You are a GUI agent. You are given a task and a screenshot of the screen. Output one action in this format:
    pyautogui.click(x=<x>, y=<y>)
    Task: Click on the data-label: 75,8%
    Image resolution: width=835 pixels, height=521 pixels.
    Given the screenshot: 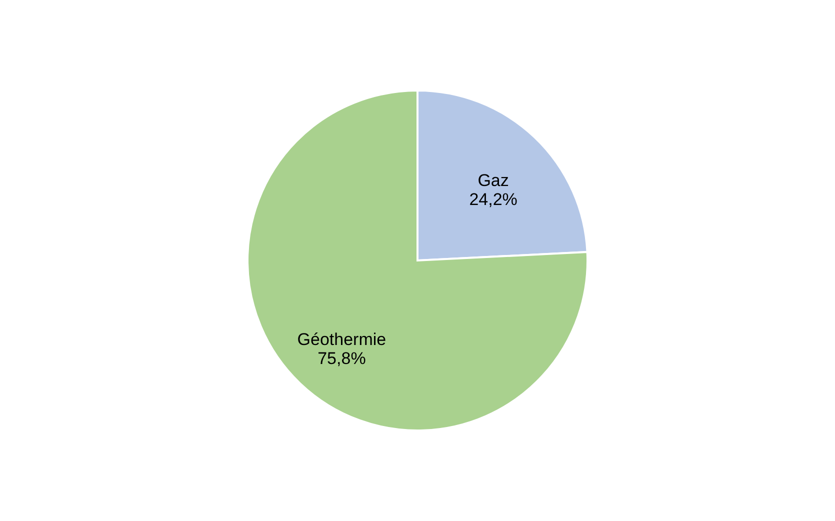 What is the action you would take?
    pyautogui.click(x=342, y=358)
    